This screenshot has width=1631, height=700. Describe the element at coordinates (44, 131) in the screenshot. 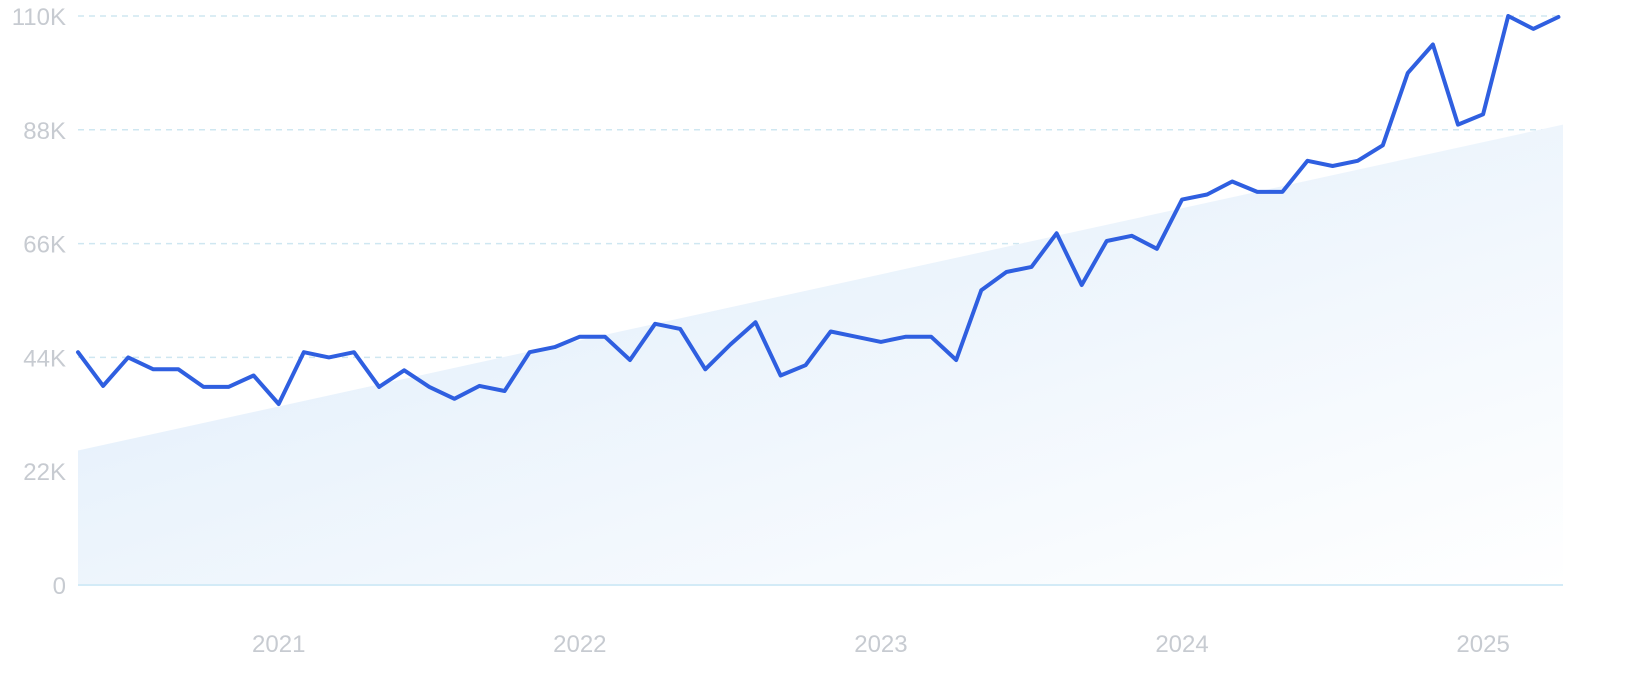

I see `y-tick-label: 88K` at that location.